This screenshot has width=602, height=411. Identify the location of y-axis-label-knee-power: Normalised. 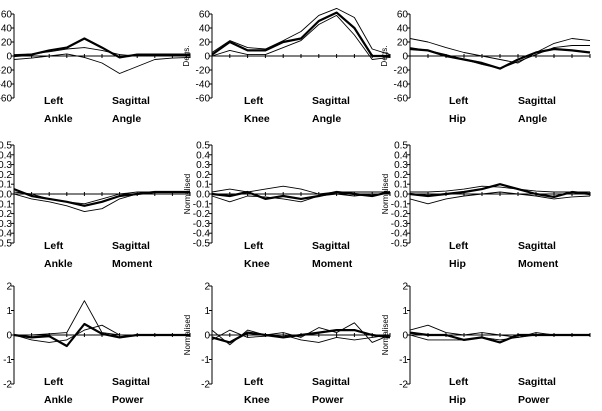
(187, 335).